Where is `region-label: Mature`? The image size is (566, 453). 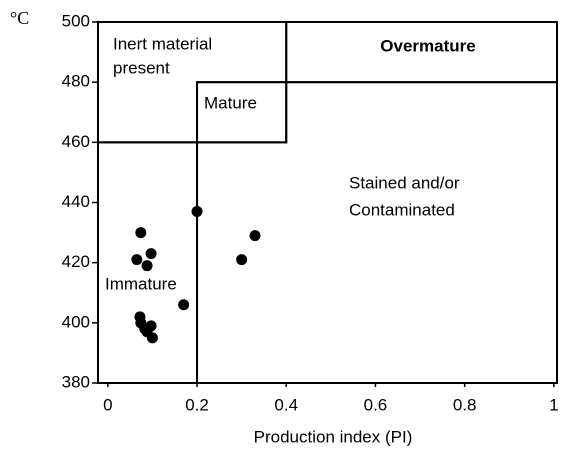 region-label: Mature is located at coordinates (230, 102).